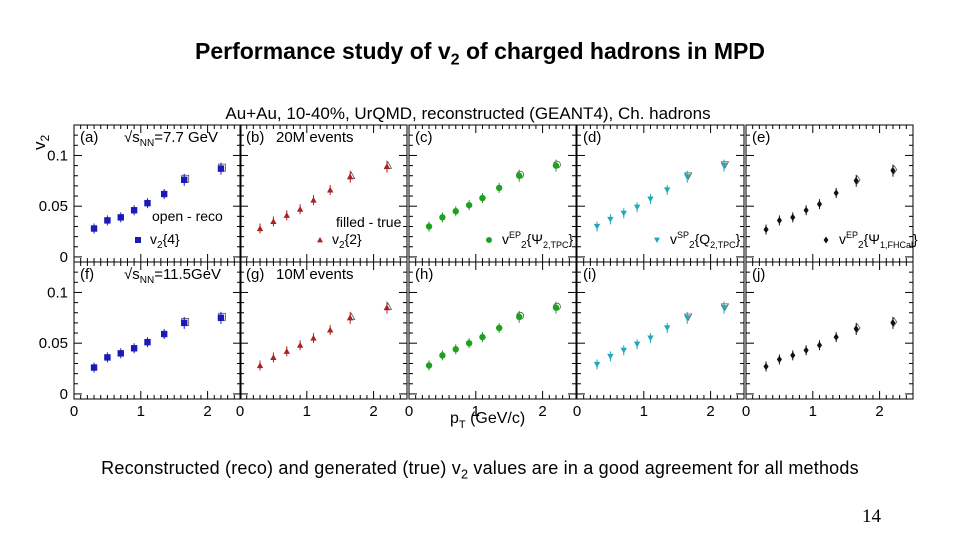 Image resolution: width=960 pixels, height=540 pixels. What do you see at coordinates (537, 240) in the screenshot?
I see `legend-v2-ep-tpc: vEP2{Ψ2,TPC}` at bounding box center [537, 240].